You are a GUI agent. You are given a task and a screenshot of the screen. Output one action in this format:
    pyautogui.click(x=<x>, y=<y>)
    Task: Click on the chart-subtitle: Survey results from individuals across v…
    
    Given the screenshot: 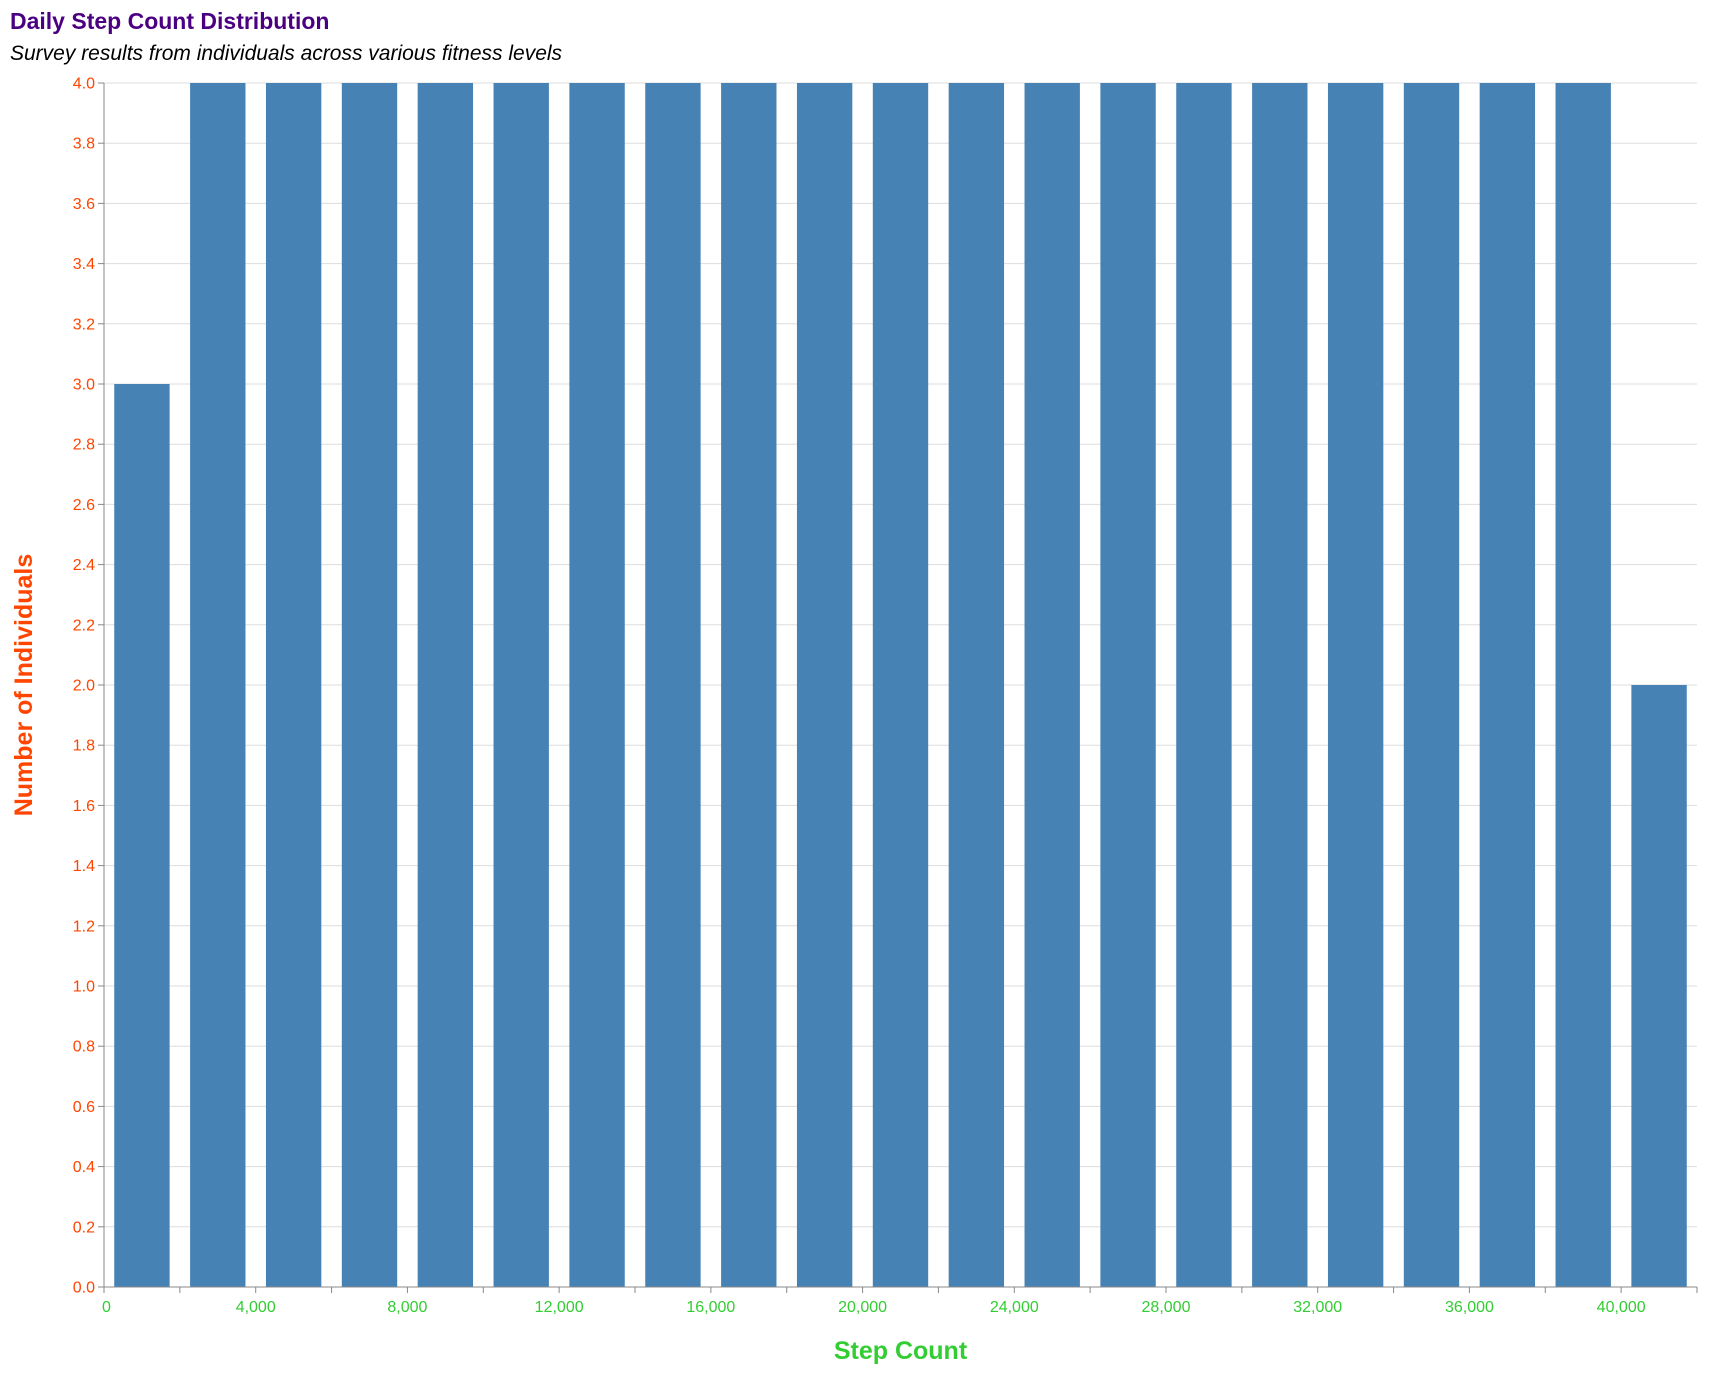 What is the action you would take?
    pyautogui.click(x=286, y=53)
    